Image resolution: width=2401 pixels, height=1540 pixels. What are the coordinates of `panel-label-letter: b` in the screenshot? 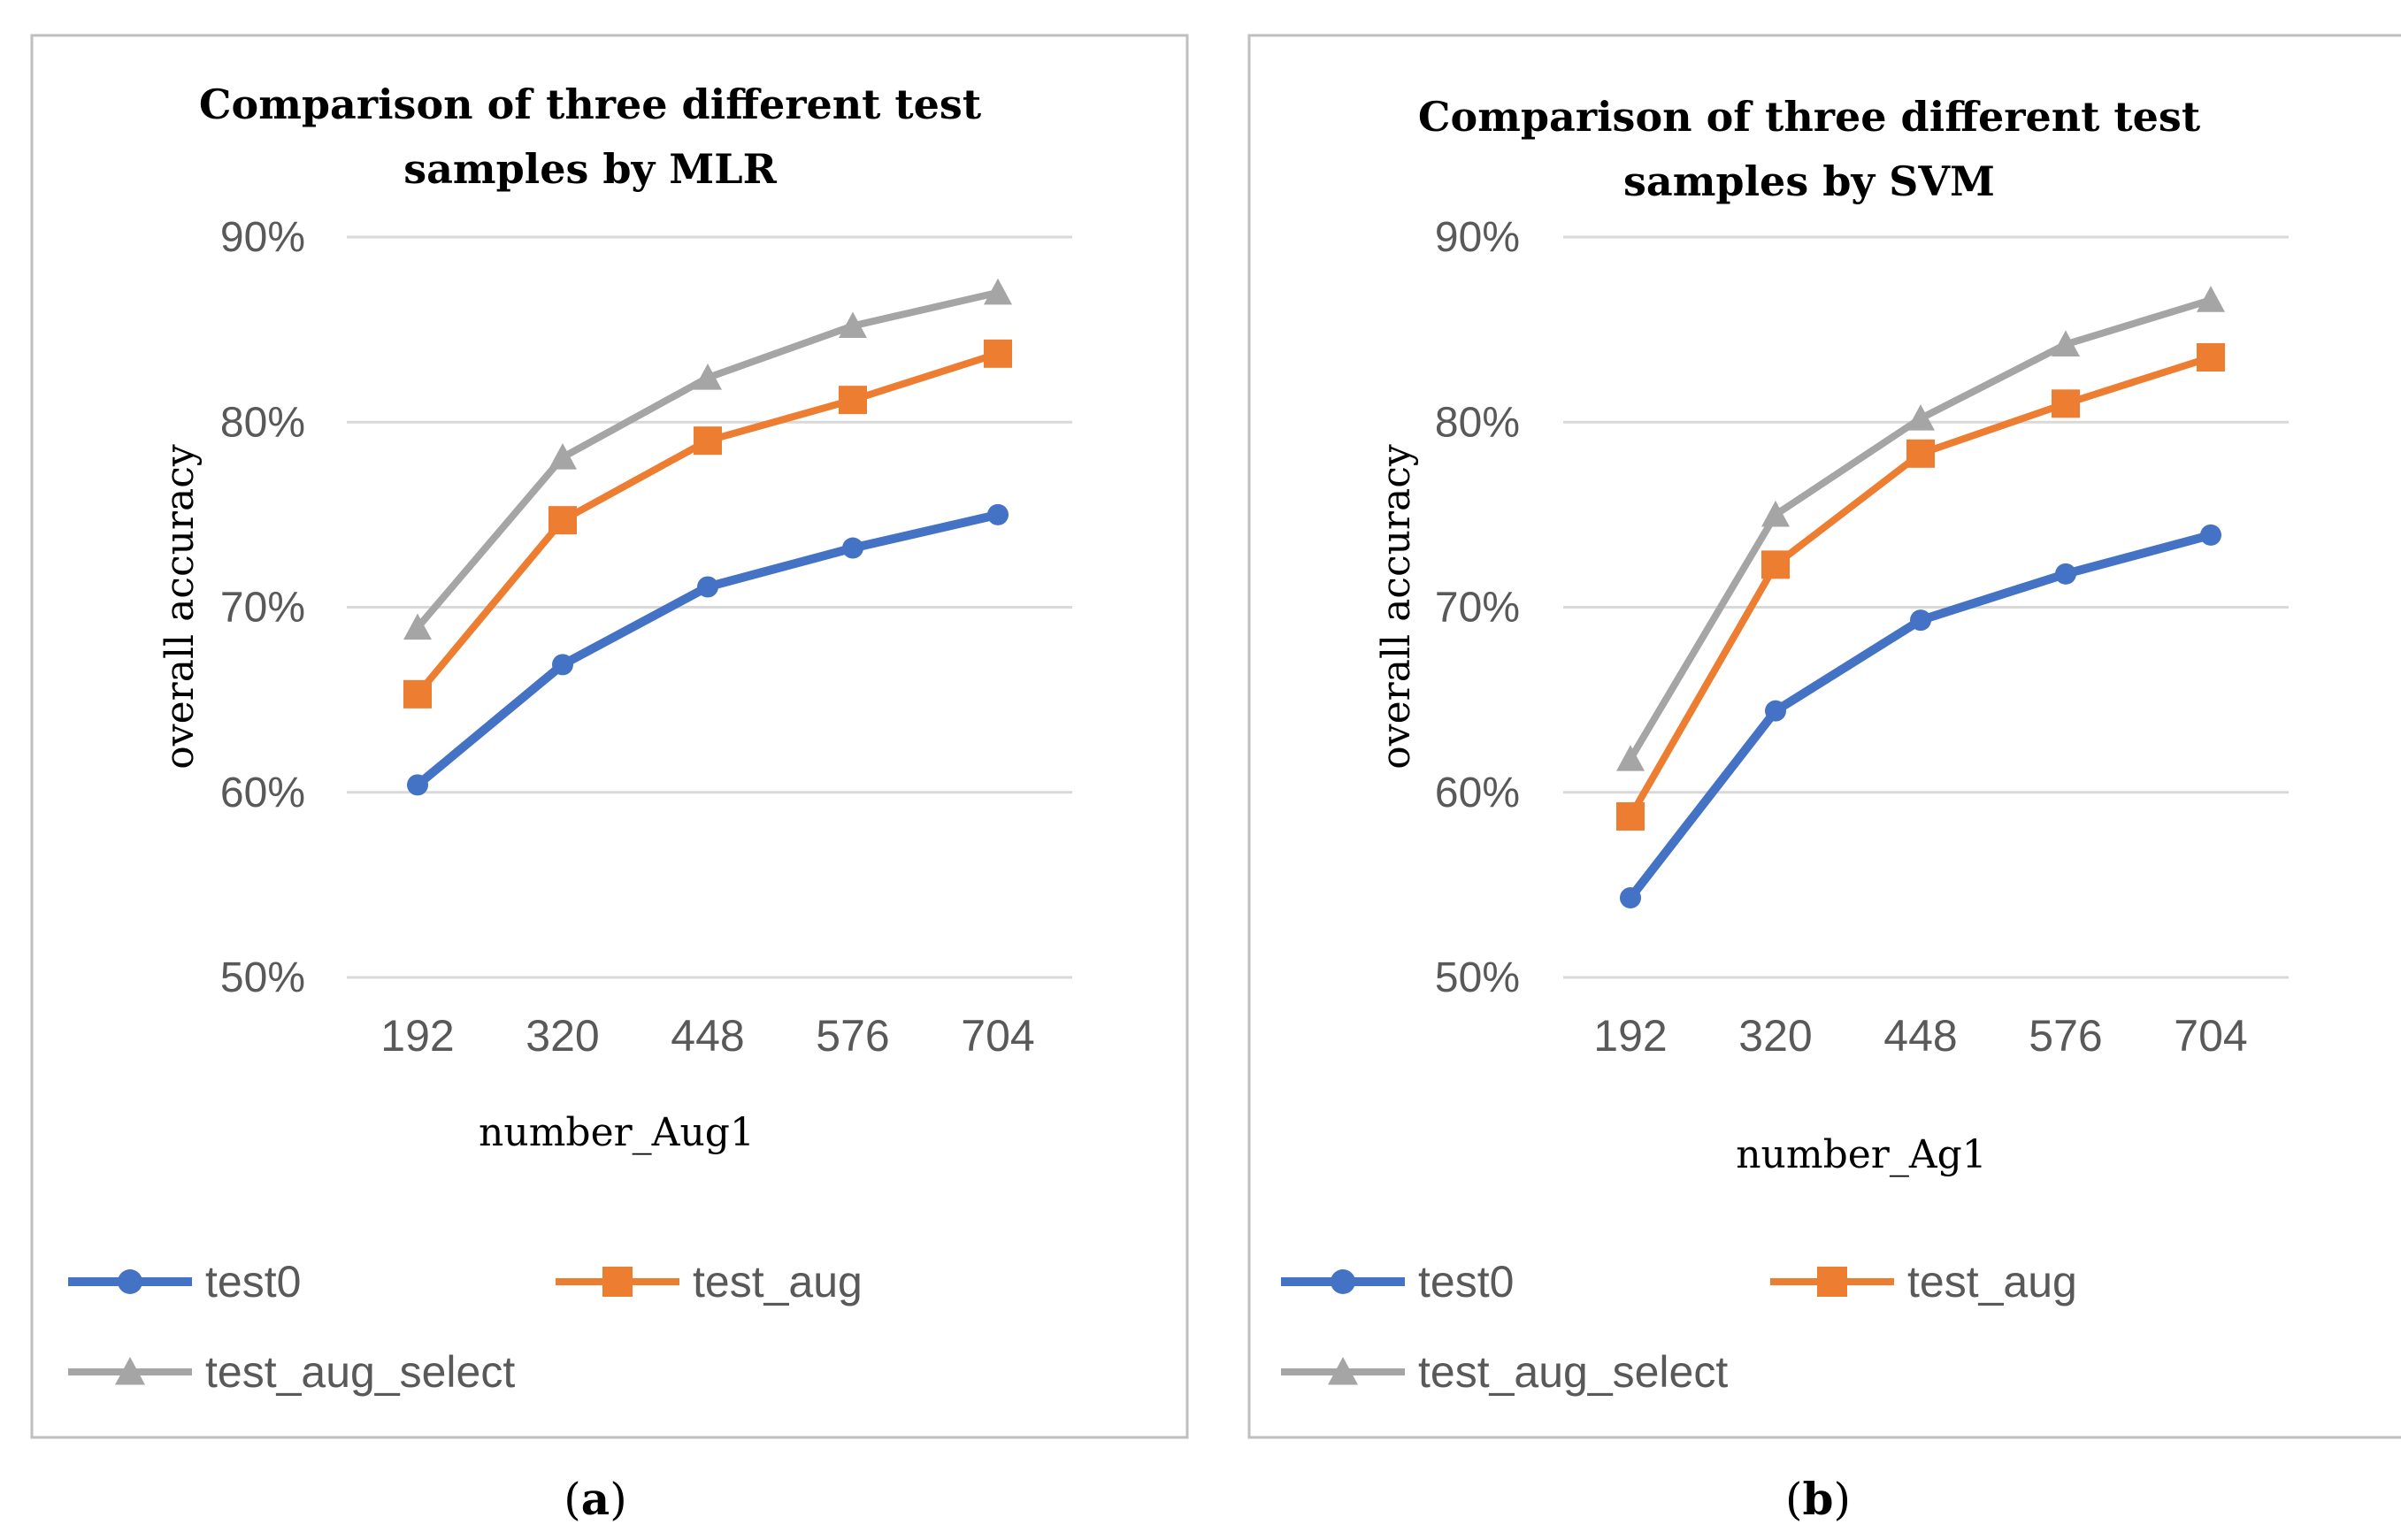 It's located at (1818, 1499).